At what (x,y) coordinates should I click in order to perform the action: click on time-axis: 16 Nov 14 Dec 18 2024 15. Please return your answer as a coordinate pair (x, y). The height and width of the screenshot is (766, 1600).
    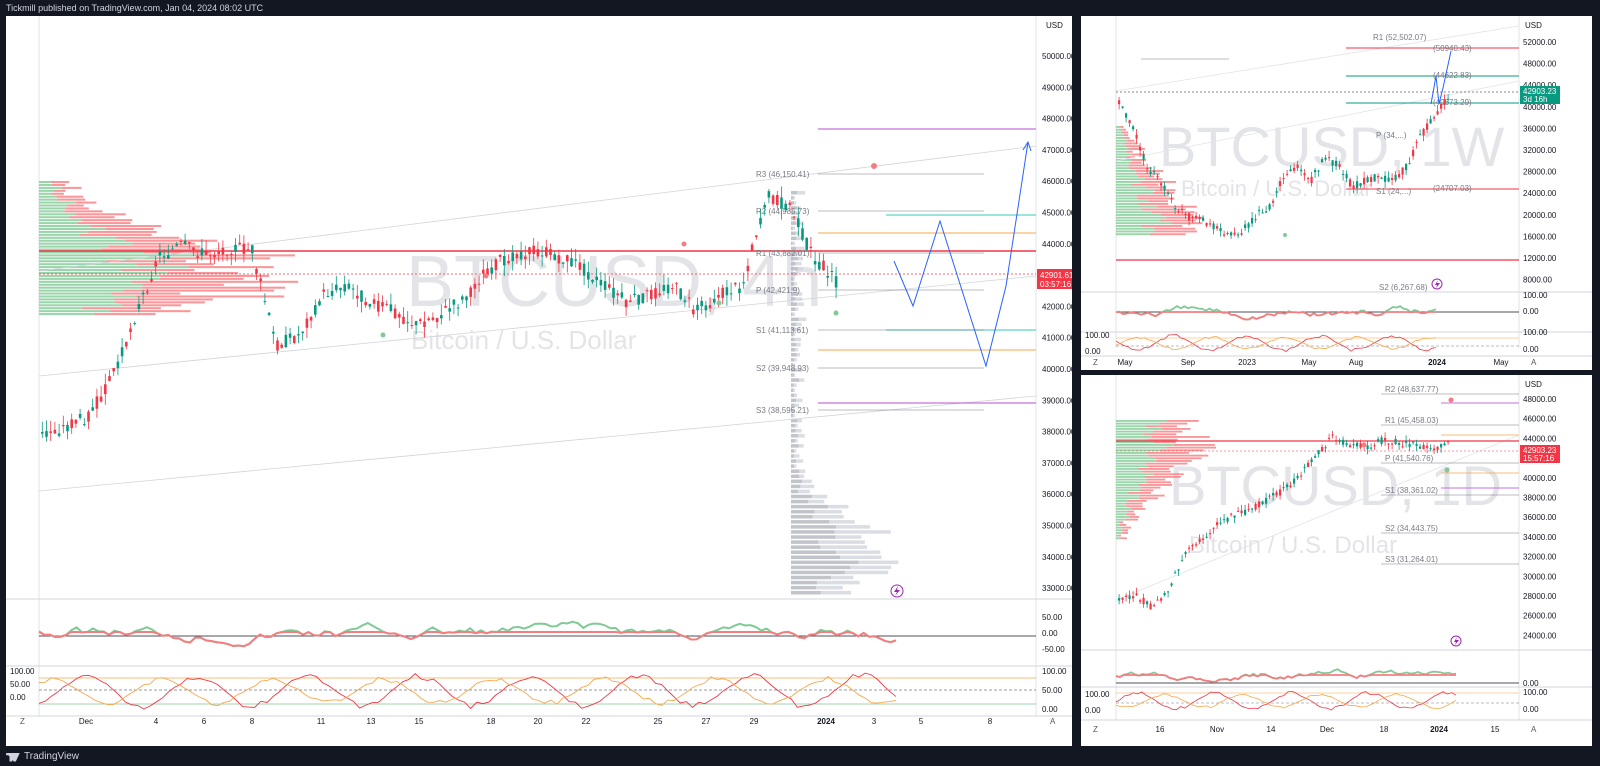
    Looking at the image, I should click on (1328, 729).